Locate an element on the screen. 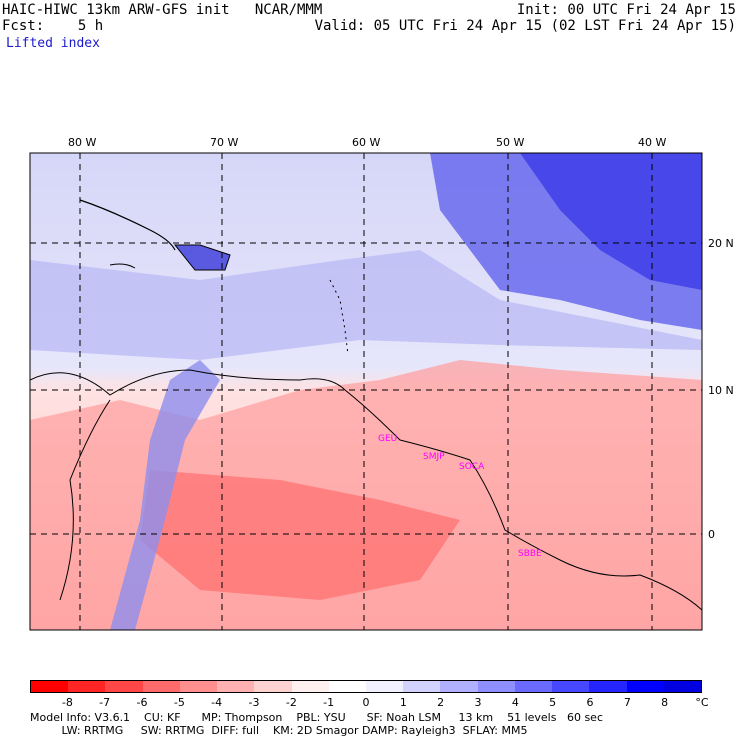 Image resolution: width=740 pixels, height=740 pixels. colorbar-label: -4 is located at coordinates (217, 702).